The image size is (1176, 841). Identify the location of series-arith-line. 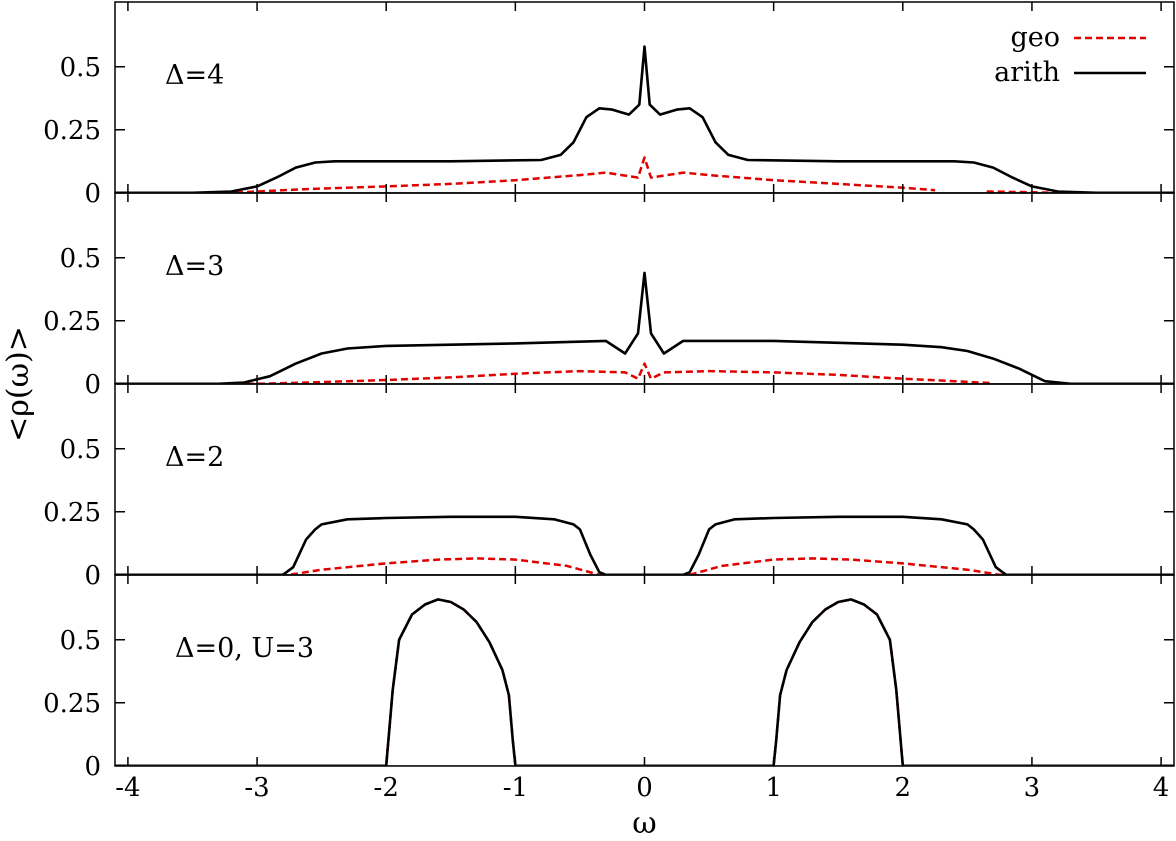
(644, 327).